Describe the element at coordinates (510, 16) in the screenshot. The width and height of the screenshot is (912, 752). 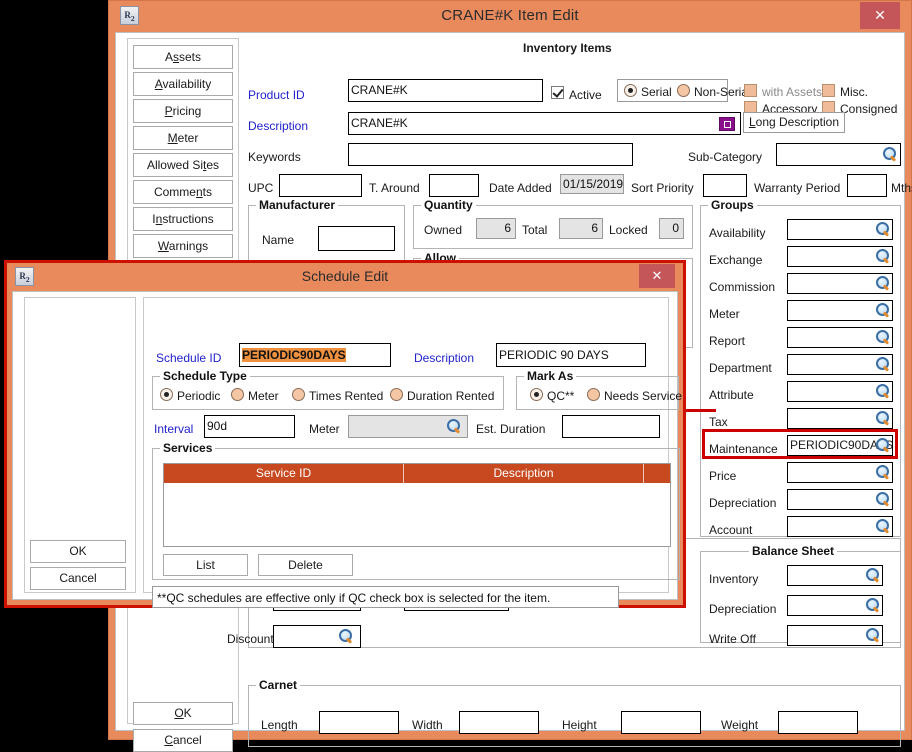
I see `main-titlebar: R2 CRANE#K Item Edit ✕` at that location.